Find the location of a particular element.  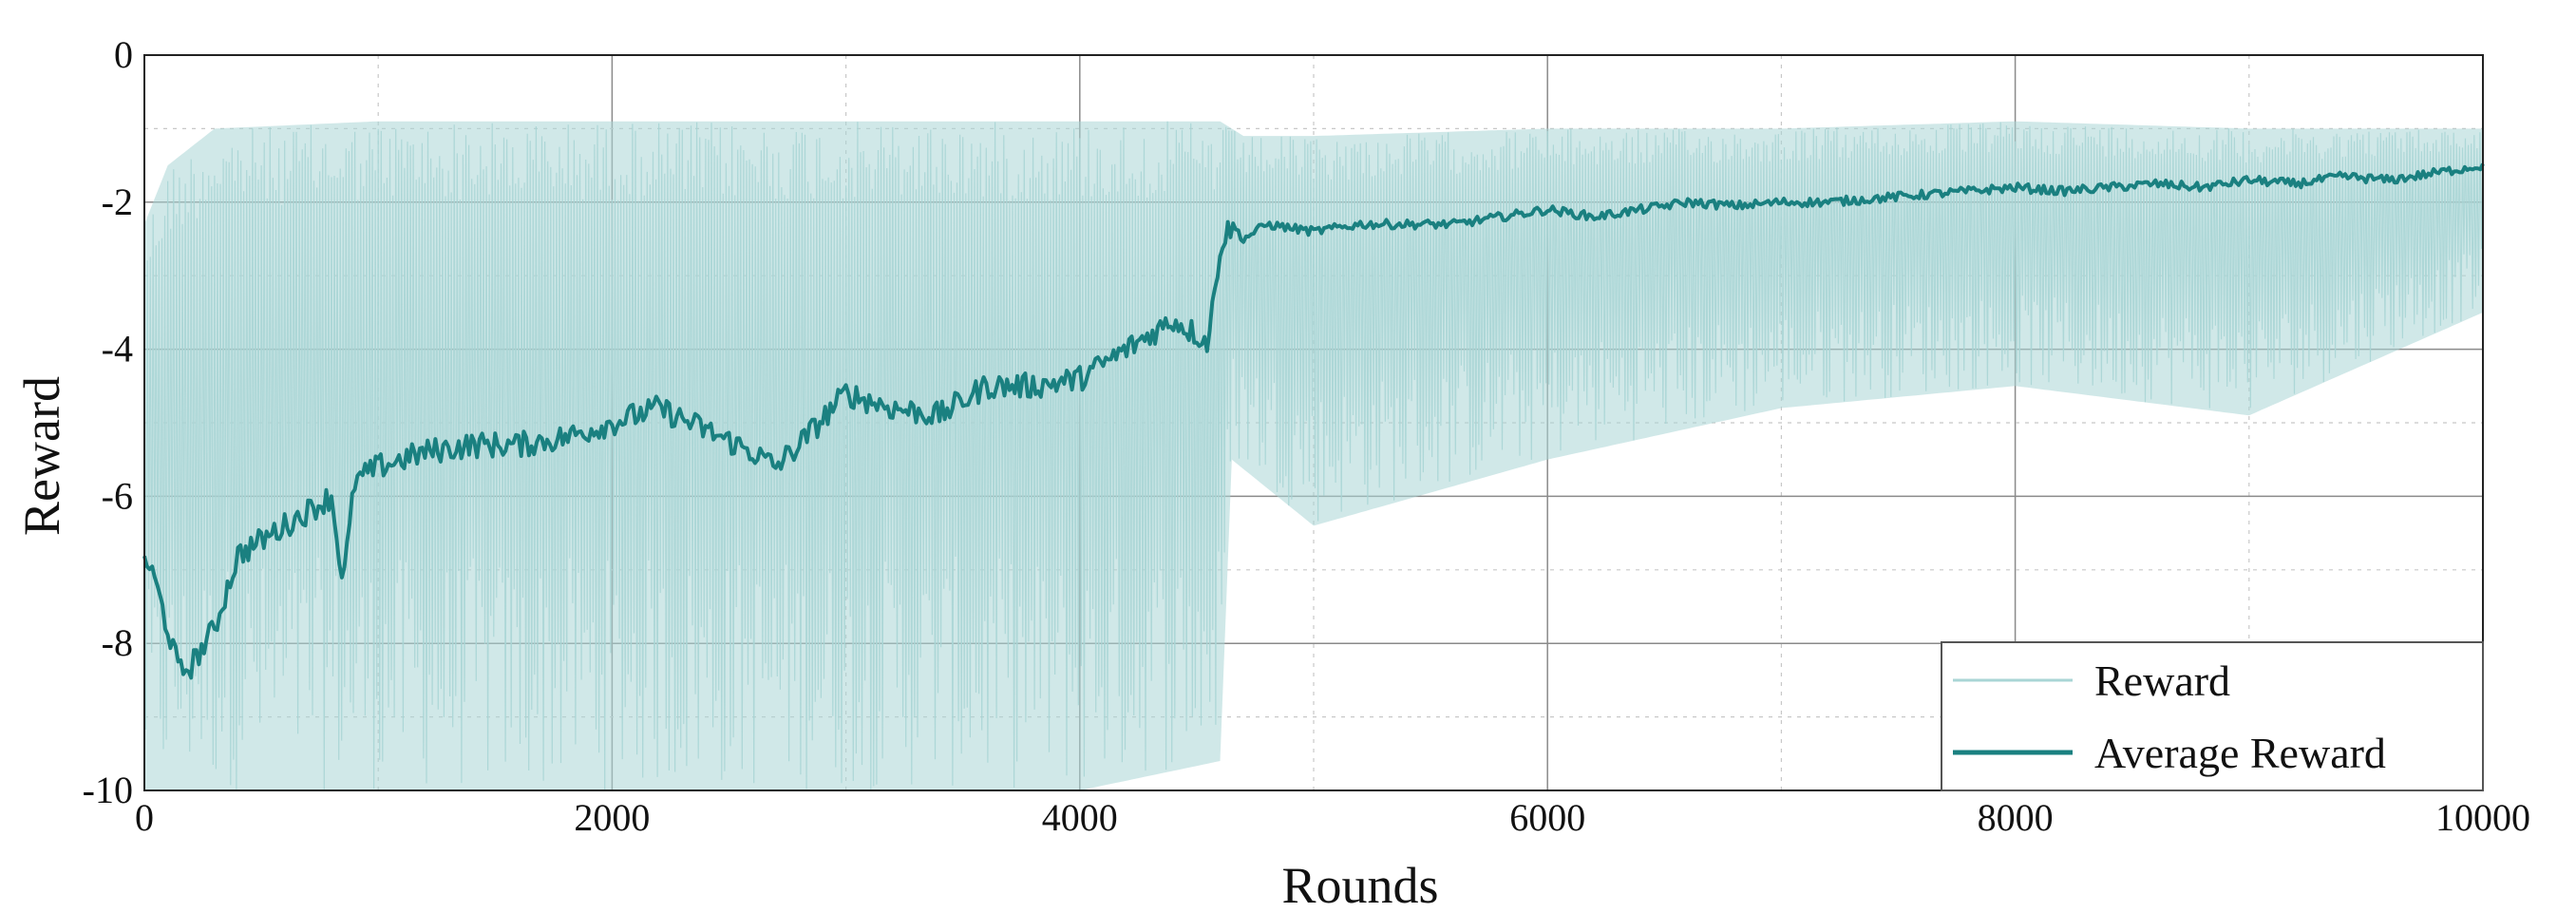

y-tick-label: -8 is located at coordinates (117, 643).